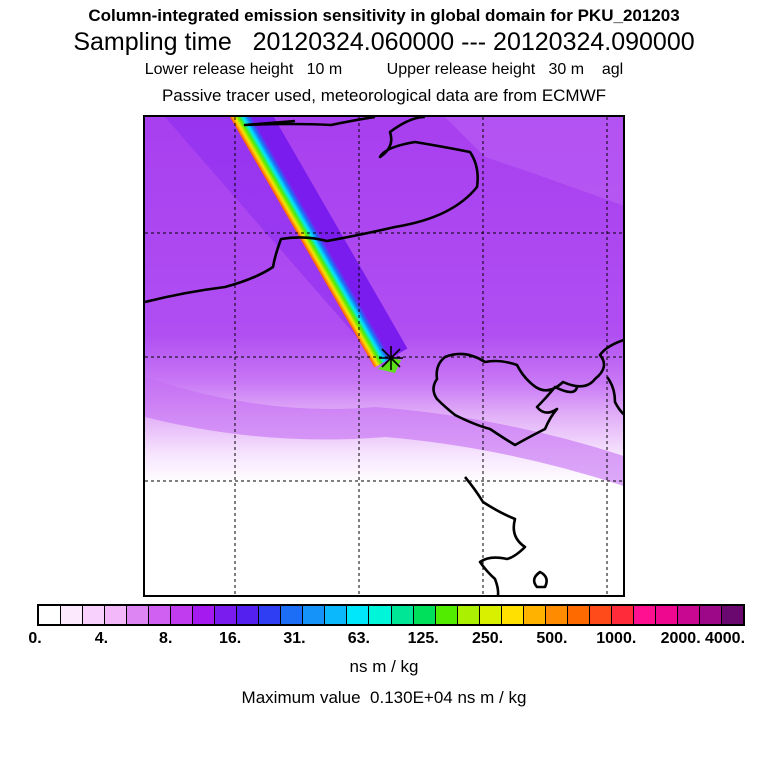 The image size is (768, 768). Describe the element at coordinates (552, 638) in the screenshot. I see `colorbar-tick-label: 500.` at that location.